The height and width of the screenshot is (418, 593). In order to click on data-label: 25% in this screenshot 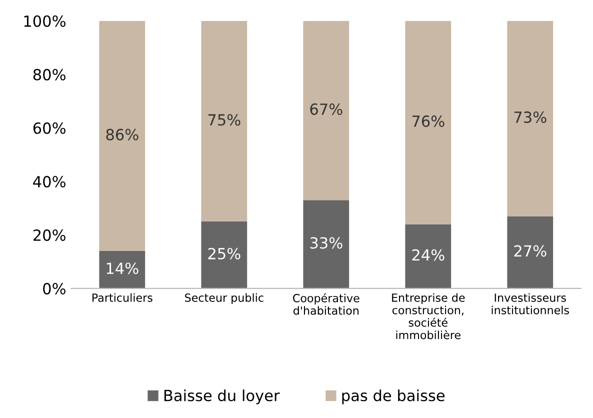, I will do `click(224, 254)`.